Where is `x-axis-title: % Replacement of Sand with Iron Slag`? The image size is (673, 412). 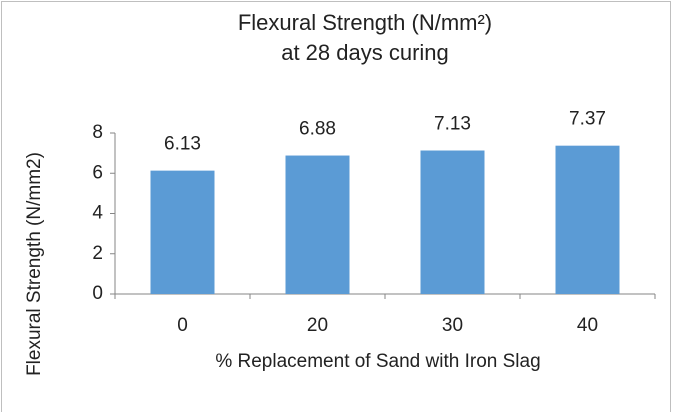
x-axis-title: % Replacement of Sand with Iron Slag is located at coordinates (377, 361).